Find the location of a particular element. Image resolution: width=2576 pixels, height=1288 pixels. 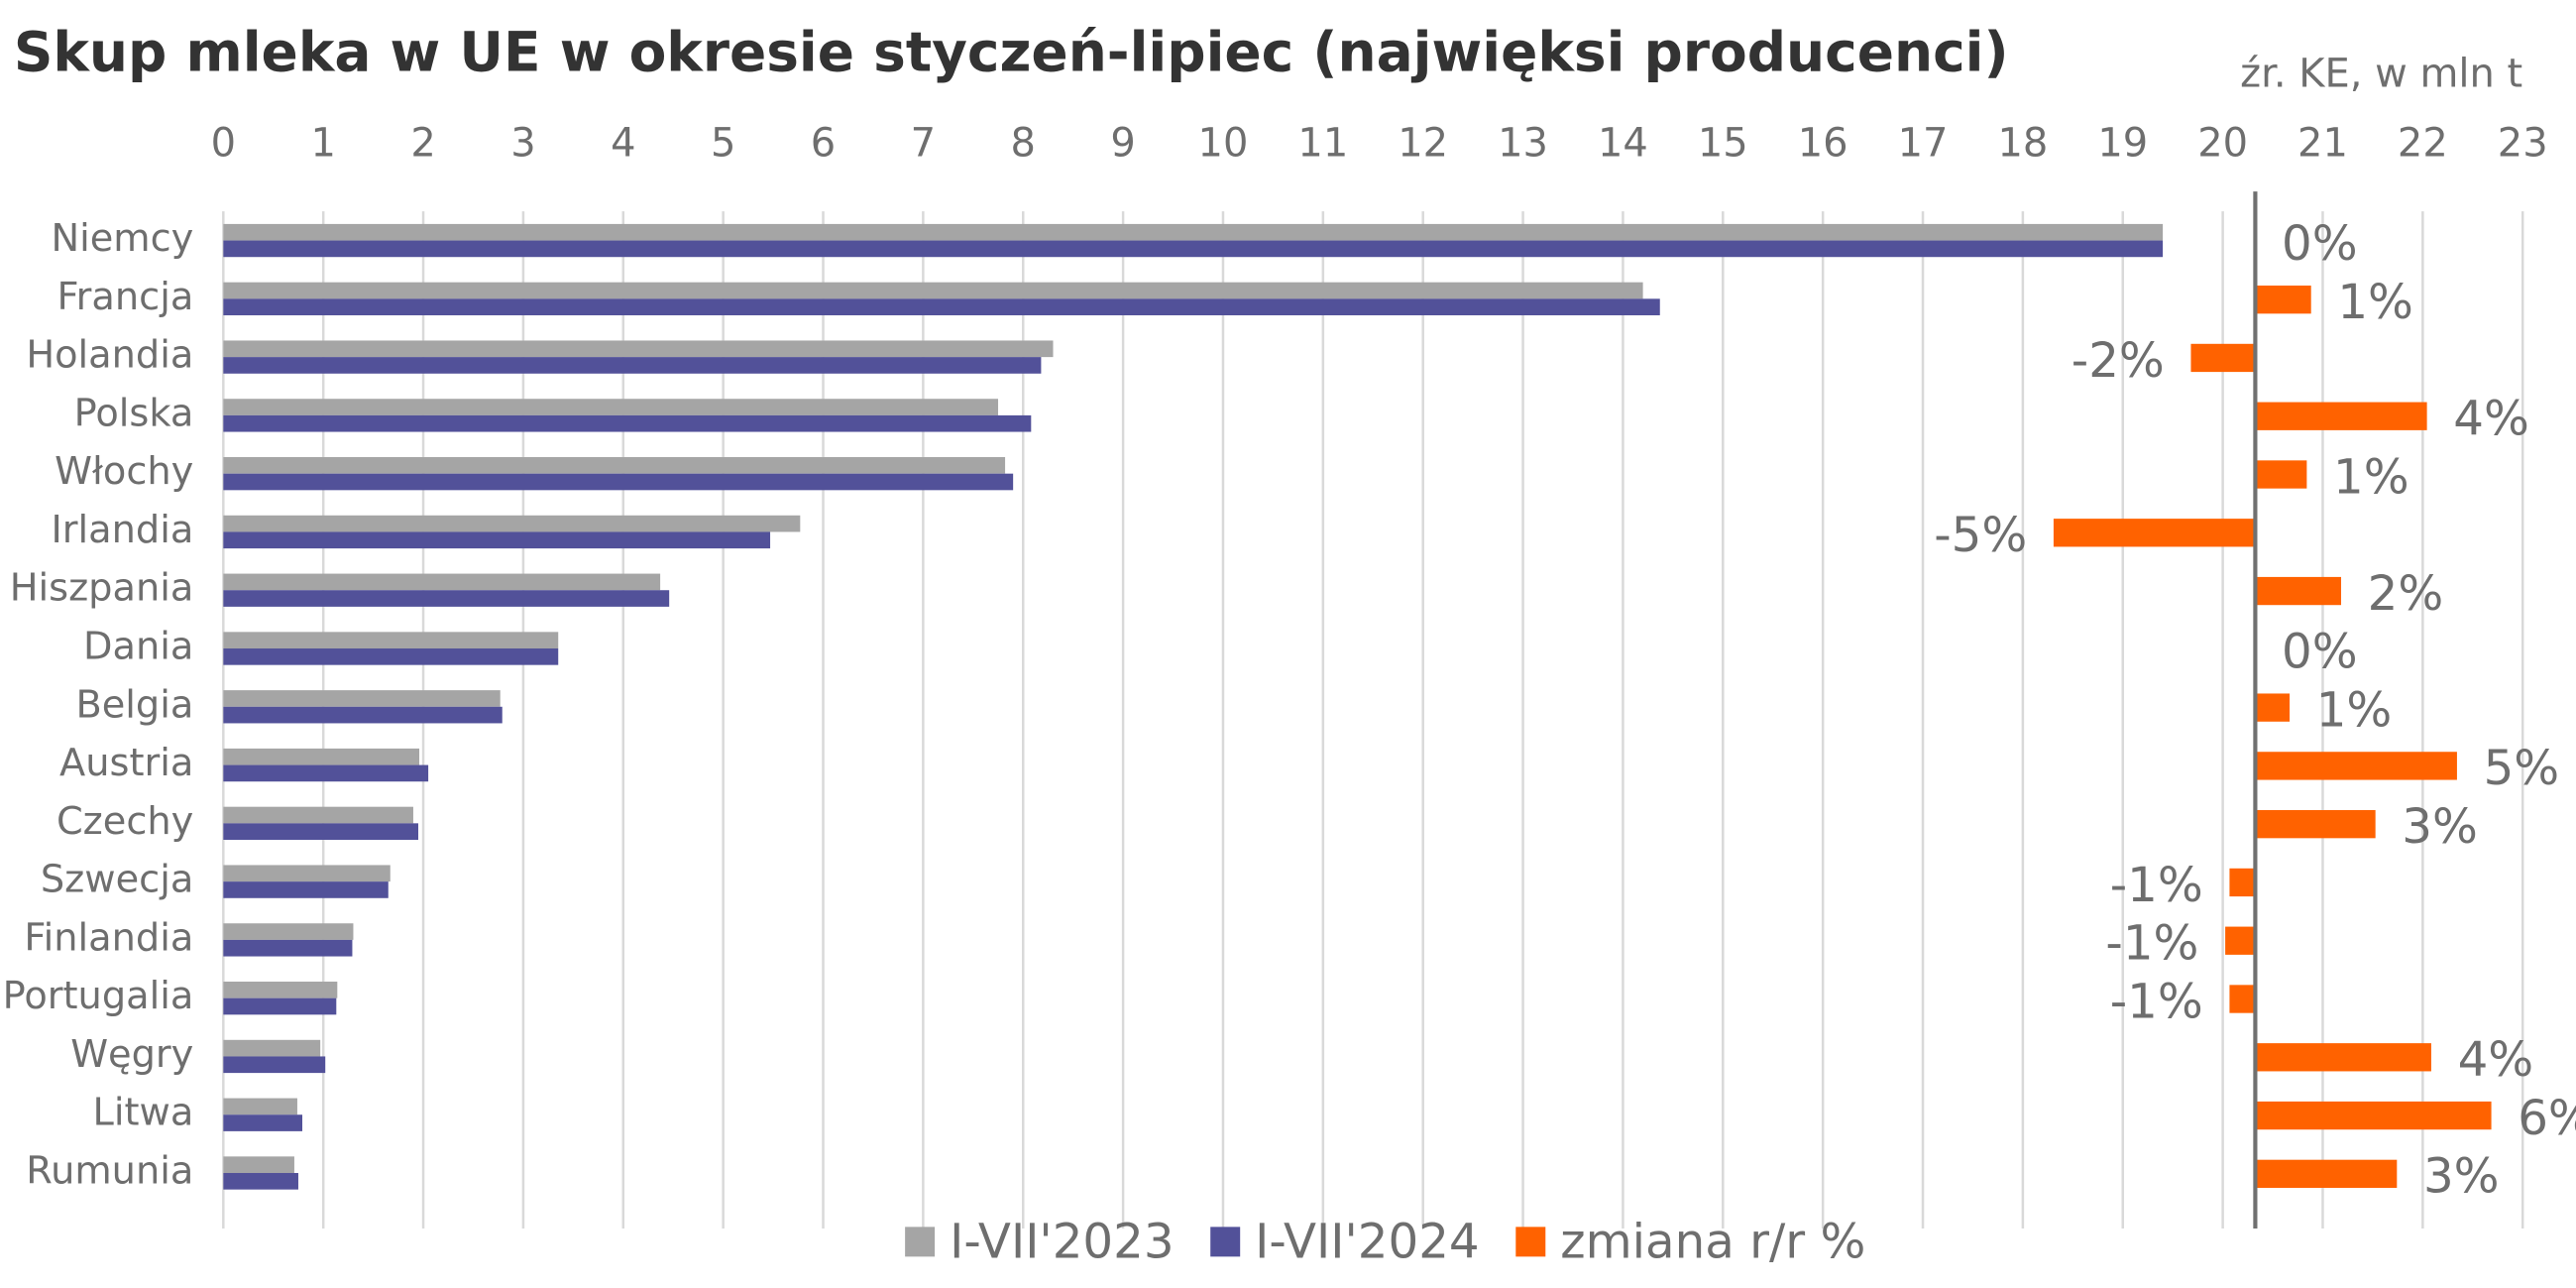

x-tick-label: 17 is located at coordinates (1923, 144).